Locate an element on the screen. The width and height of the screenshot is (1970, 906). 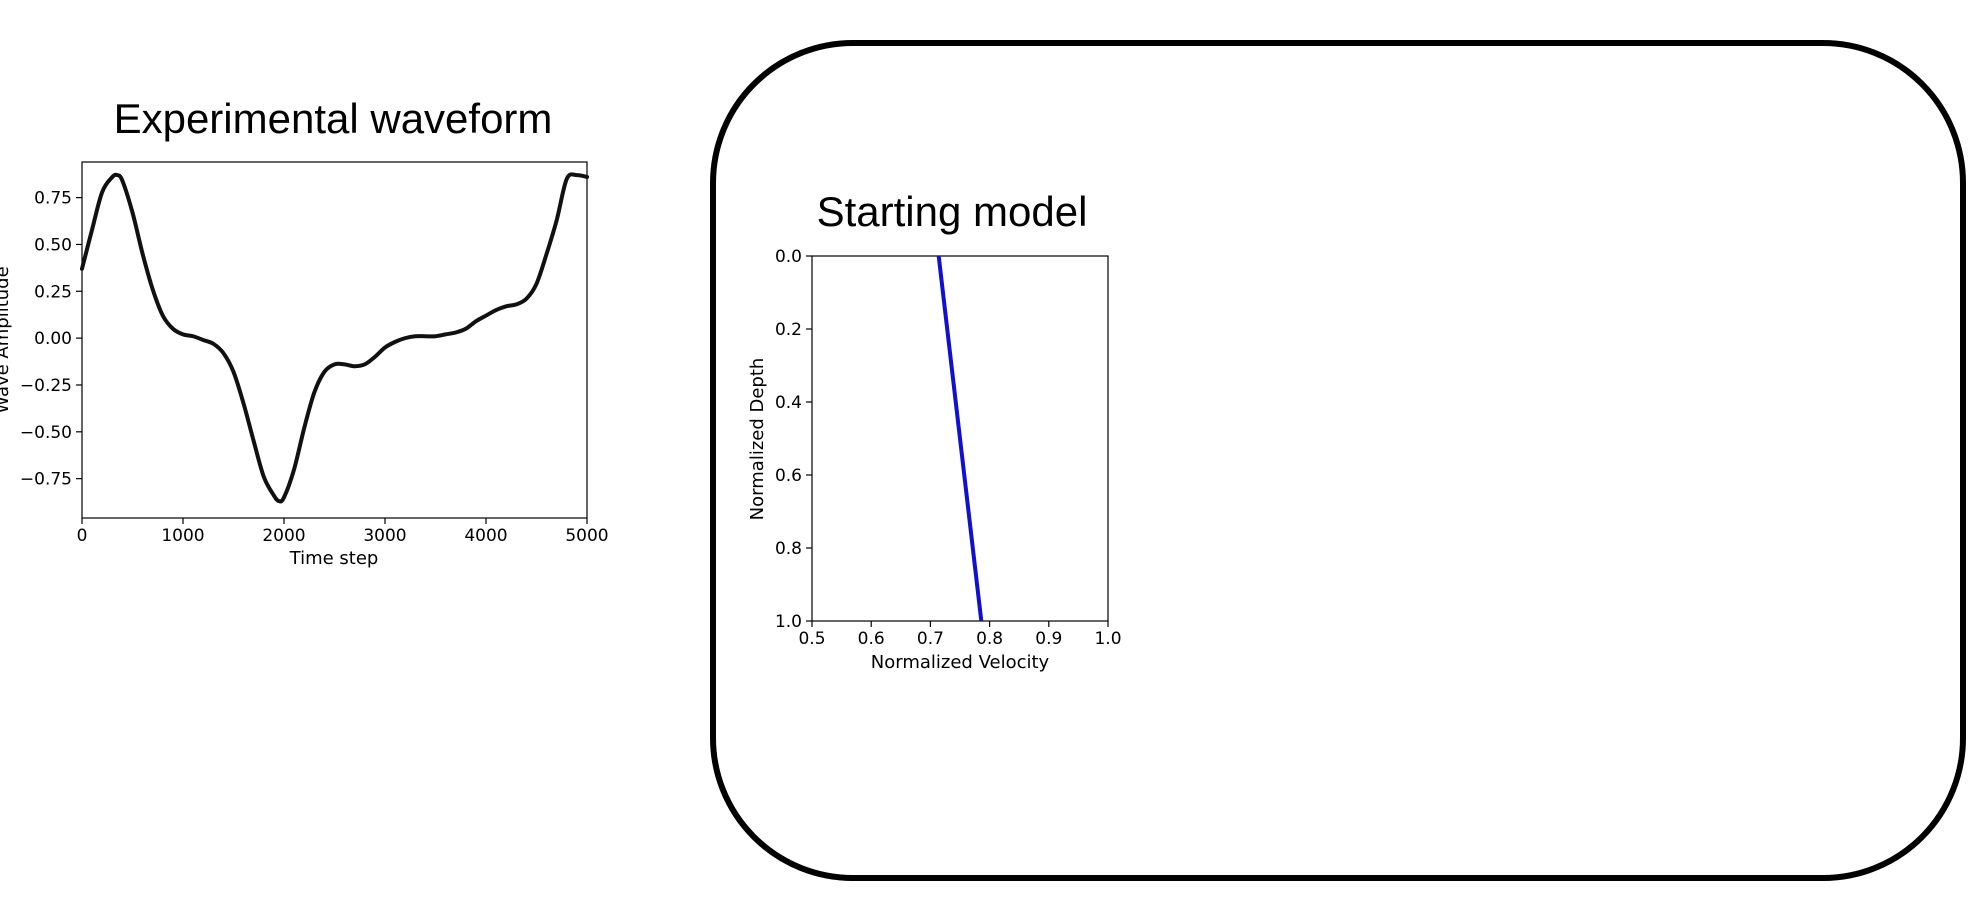
model-y-tick-label: 0.0 is located at coordinates (788, 257).